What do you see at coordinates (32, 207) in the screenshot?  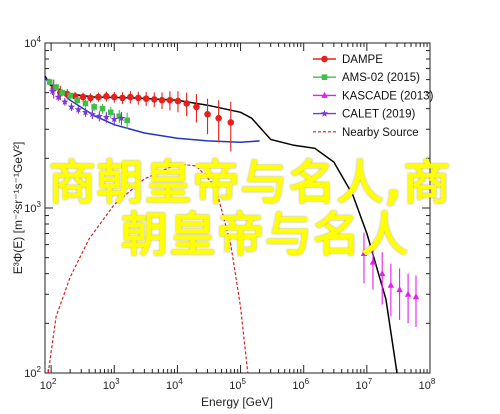 I see `y-tick-label: 10³` at bounding box center [32, 207].